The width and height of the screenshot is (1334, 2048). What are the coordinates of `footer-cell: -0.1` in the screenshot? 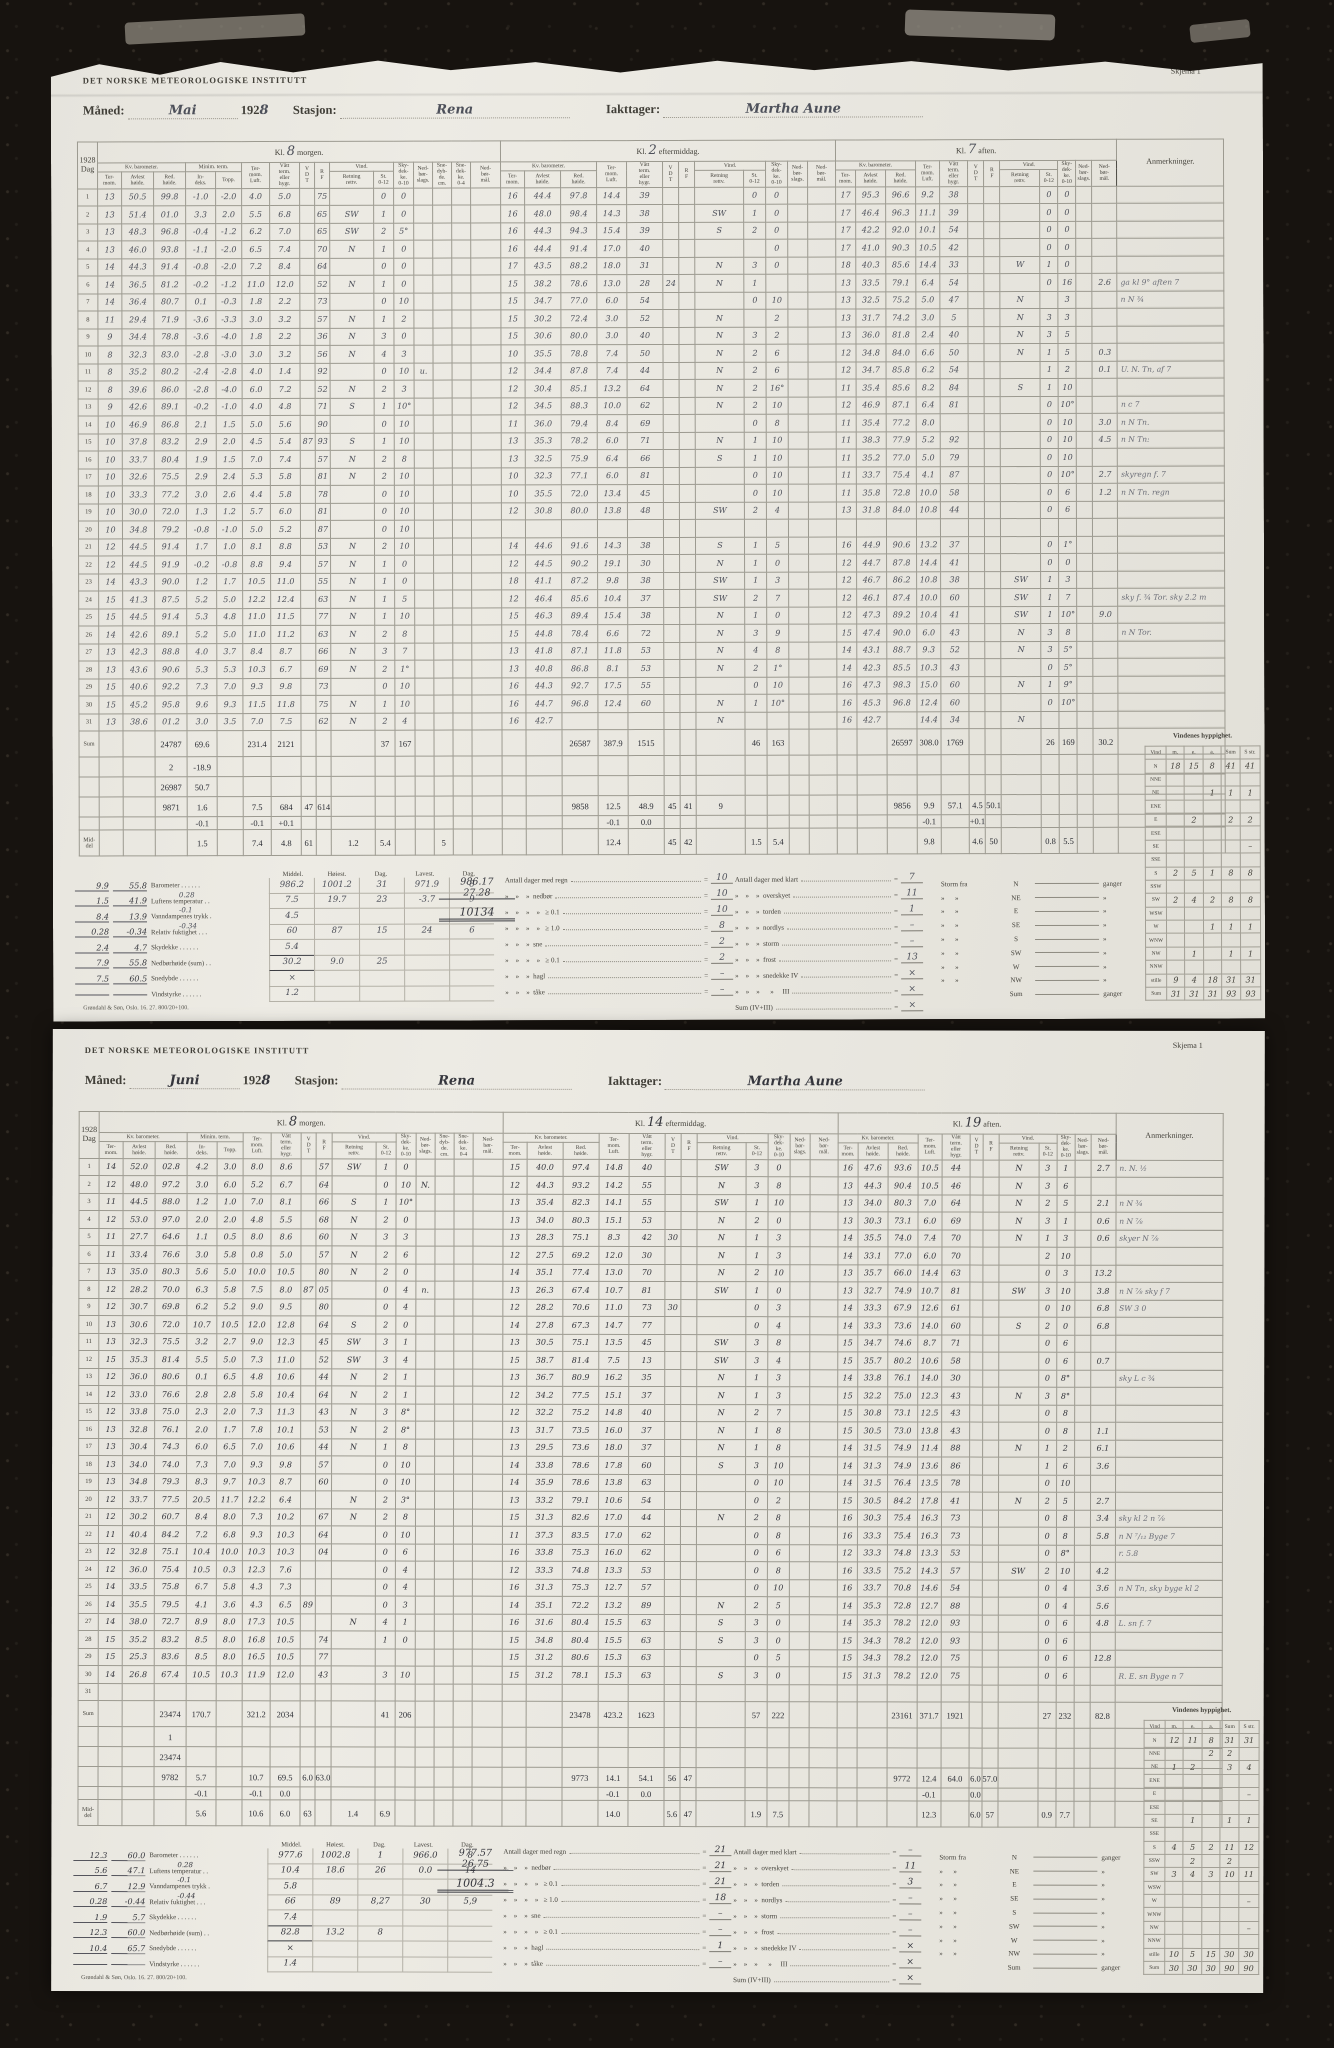 It's located at (612, 1794).